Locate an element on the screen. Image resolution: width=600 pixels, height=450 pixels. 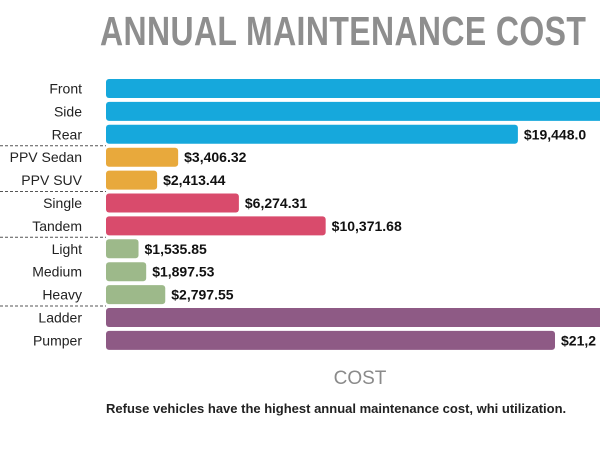
category-label-side: Side is located at coordinates (68, 111).